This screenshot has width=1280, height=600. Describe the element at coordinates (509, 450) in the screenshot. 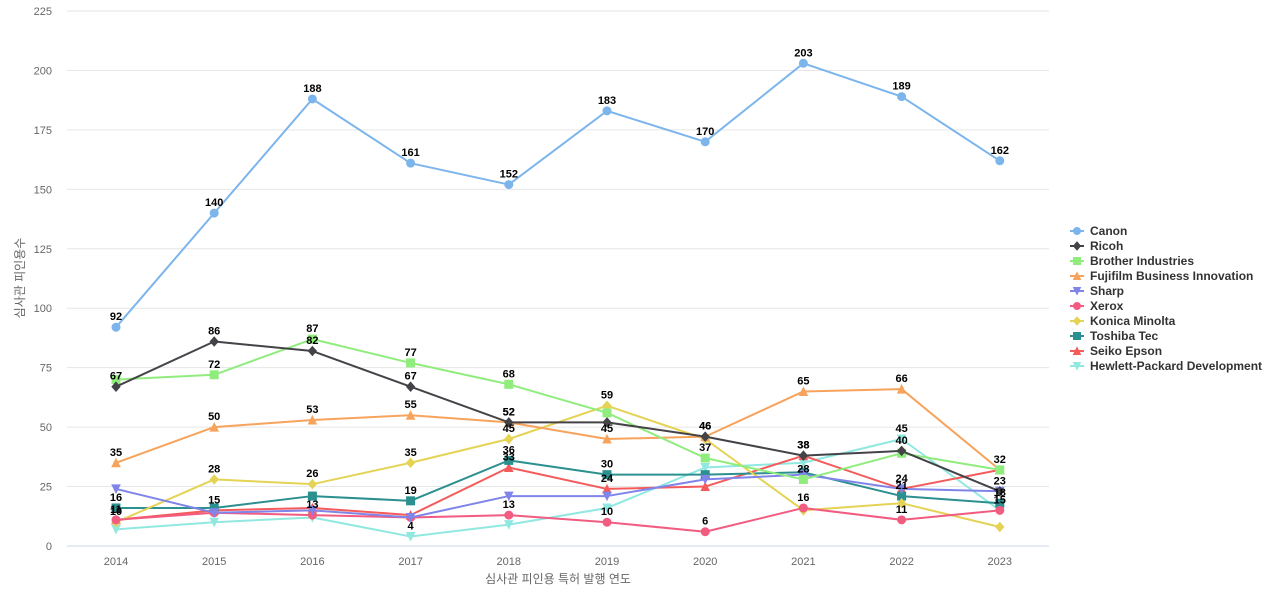

I see `data-label: 36` at that location.